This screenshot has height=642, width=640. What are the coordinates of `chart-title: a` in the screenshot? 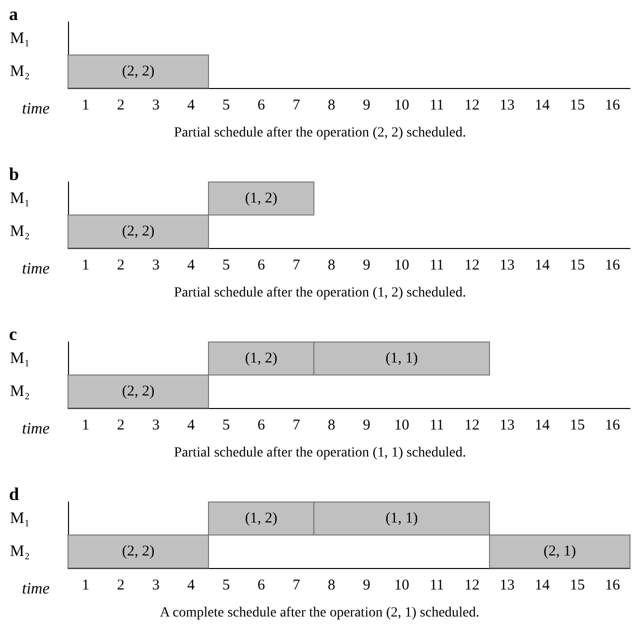 It's located at (13, 14).